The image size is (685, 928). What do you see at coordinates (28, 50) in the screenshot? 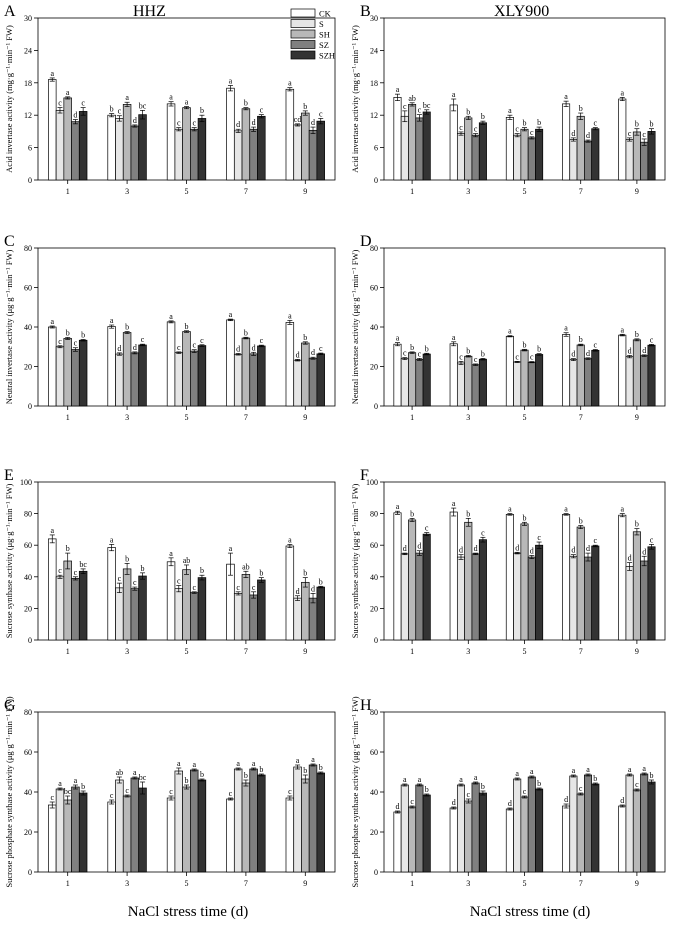
I see `y-tick-label: 24` at bounding box center [28, 50].